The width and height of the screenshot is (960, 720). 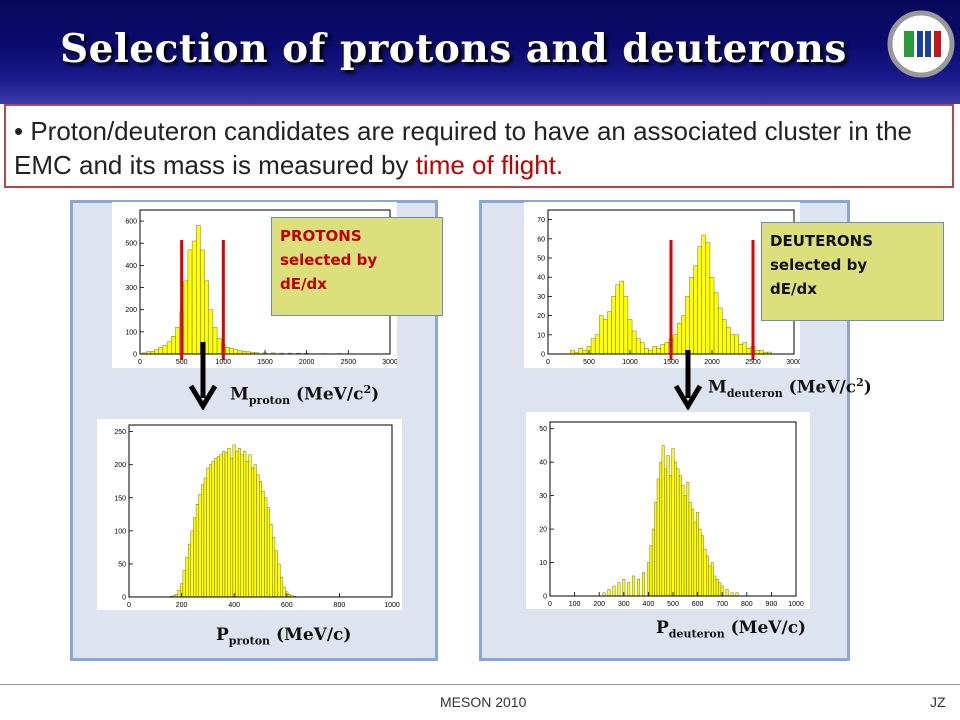 What do you see at coordinates (321, 236) in the screenshot?
I see `callout-line-1: PROTONS` at bounding box center [321, 236].